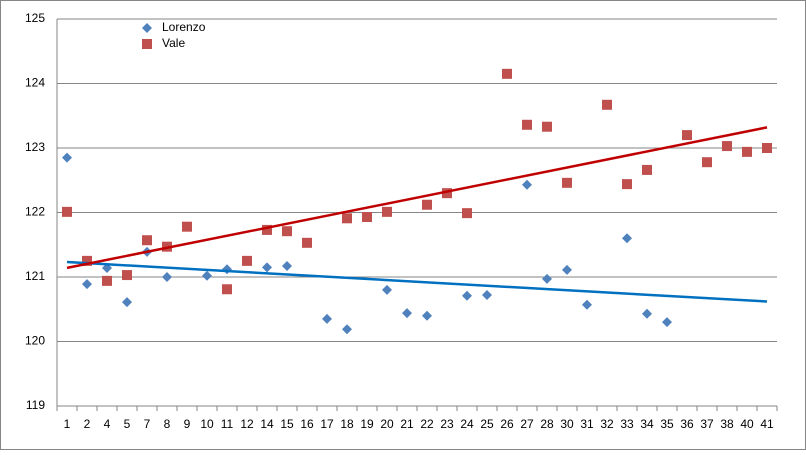  What do you see at coordinates (173, 43) in the screenshot?
I see `legend-label: Vale` at bounding box center [173, 43].